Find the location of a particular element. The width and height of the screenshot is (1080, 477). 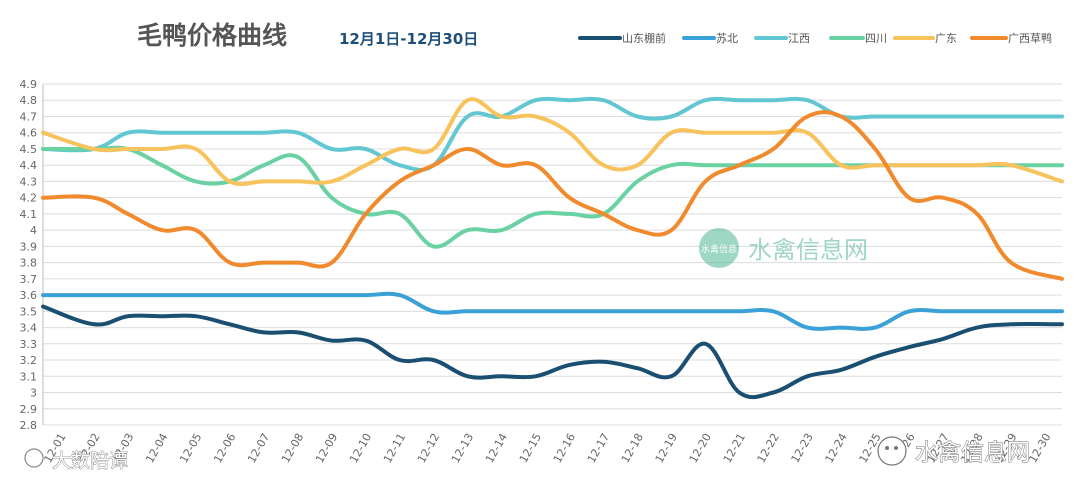

y-tick-label: 4.3 is located at coordinates (29, 181).